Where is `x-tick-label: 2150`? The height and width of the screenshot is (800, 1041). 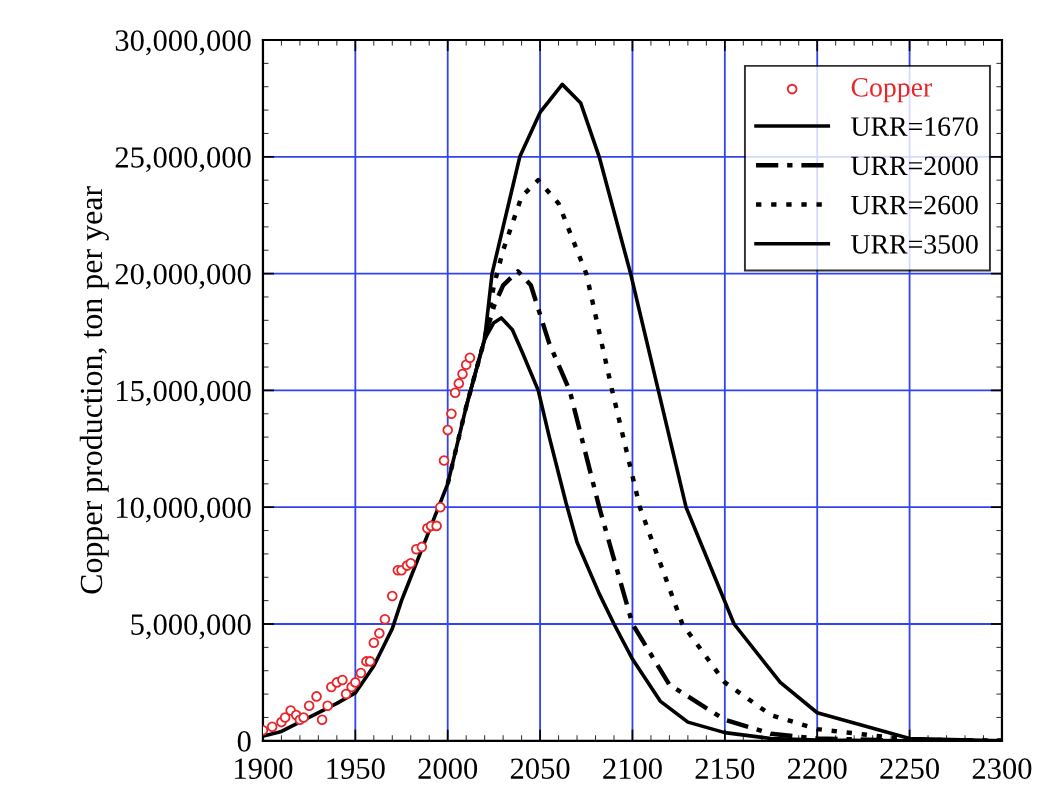
x-tick-label: 2150 is located at coordinates (725, 768).